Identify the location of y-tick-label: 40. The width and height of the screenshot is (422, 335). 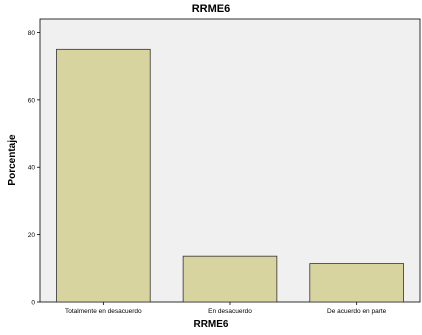
(32, 168).